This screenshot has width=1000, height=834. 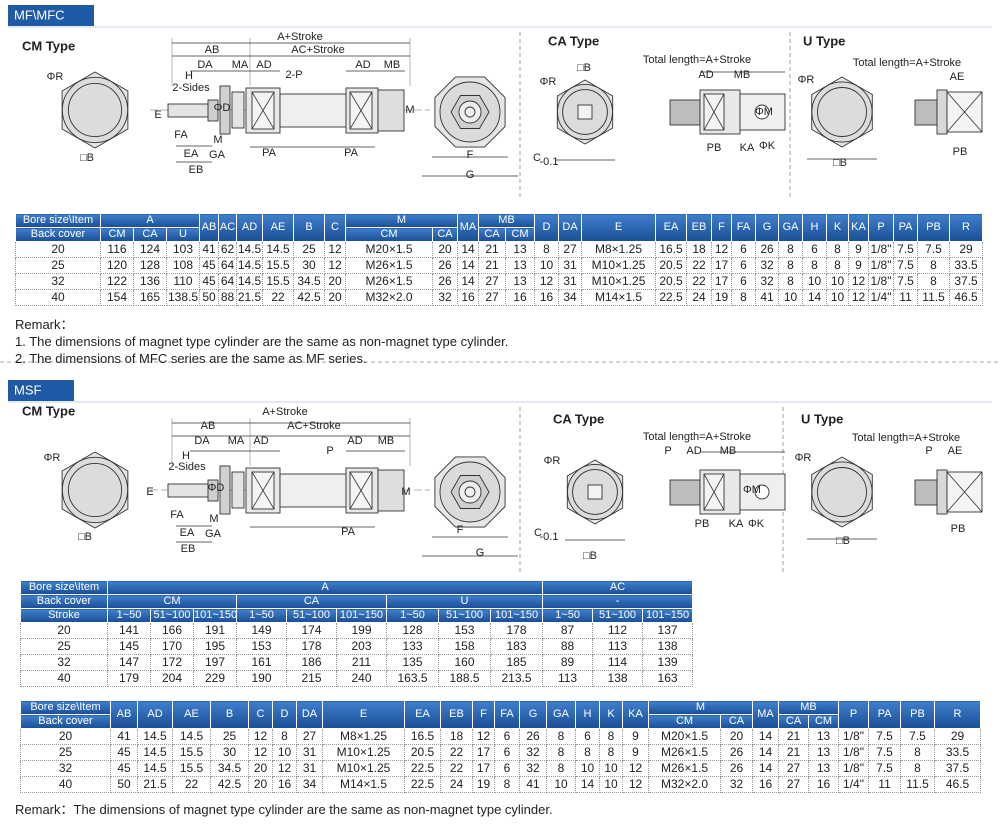 What do you see at coordinates (958, 714) in the screenshot?
I see `header-cell: R` at bounding box center [958, 714].